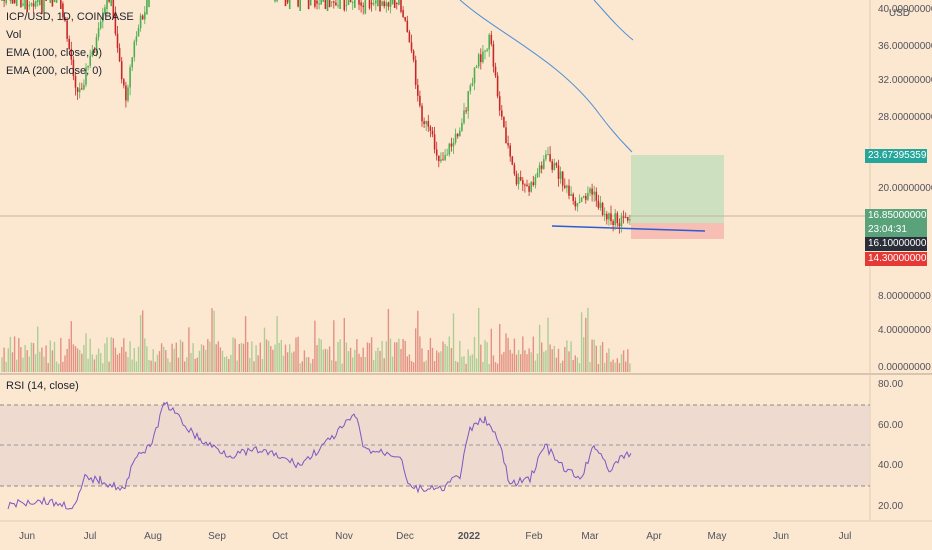 The width and height of the screenshot is (932, 550). What do you see at coordinates (70, 17) in the screenshot?
I see `symbol-title: ICP/USD, 1D, COINBASE` at bounding box center [70, 17].